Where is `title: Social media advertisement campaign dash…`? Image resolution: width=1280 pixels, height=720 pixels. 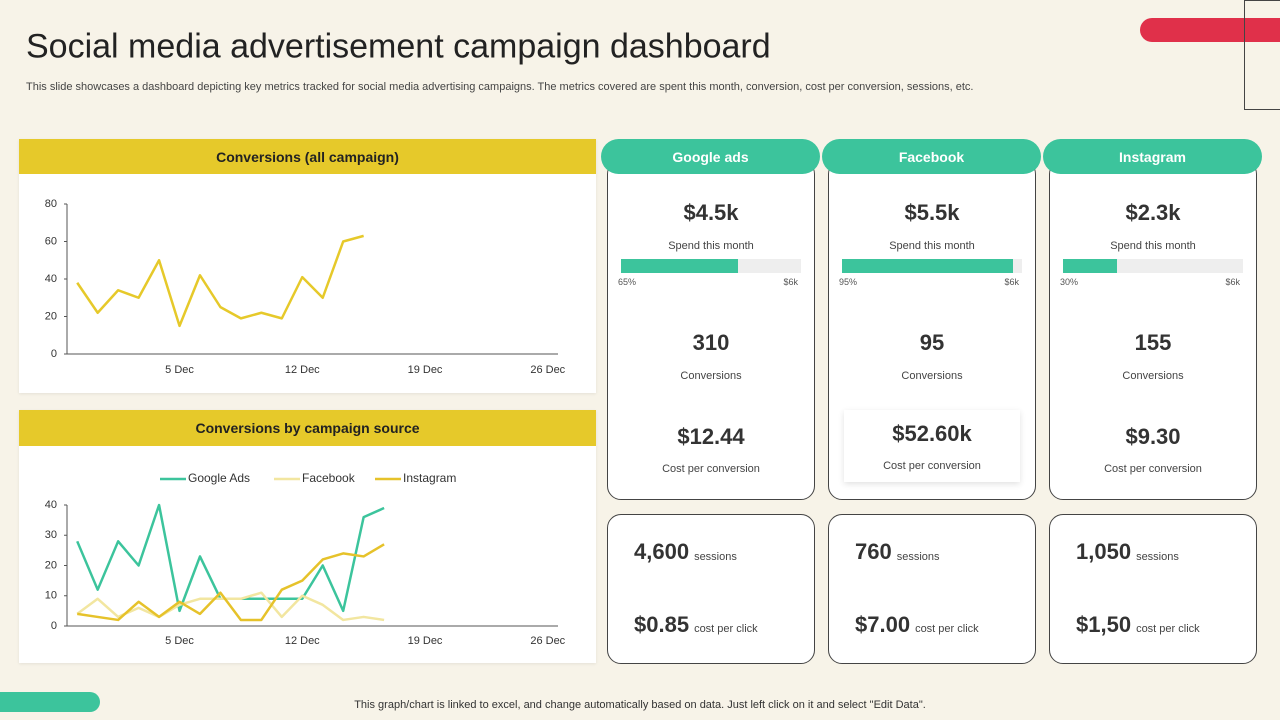
title: Social media advertisement campaign dash… is located at coordinates (398, 46).